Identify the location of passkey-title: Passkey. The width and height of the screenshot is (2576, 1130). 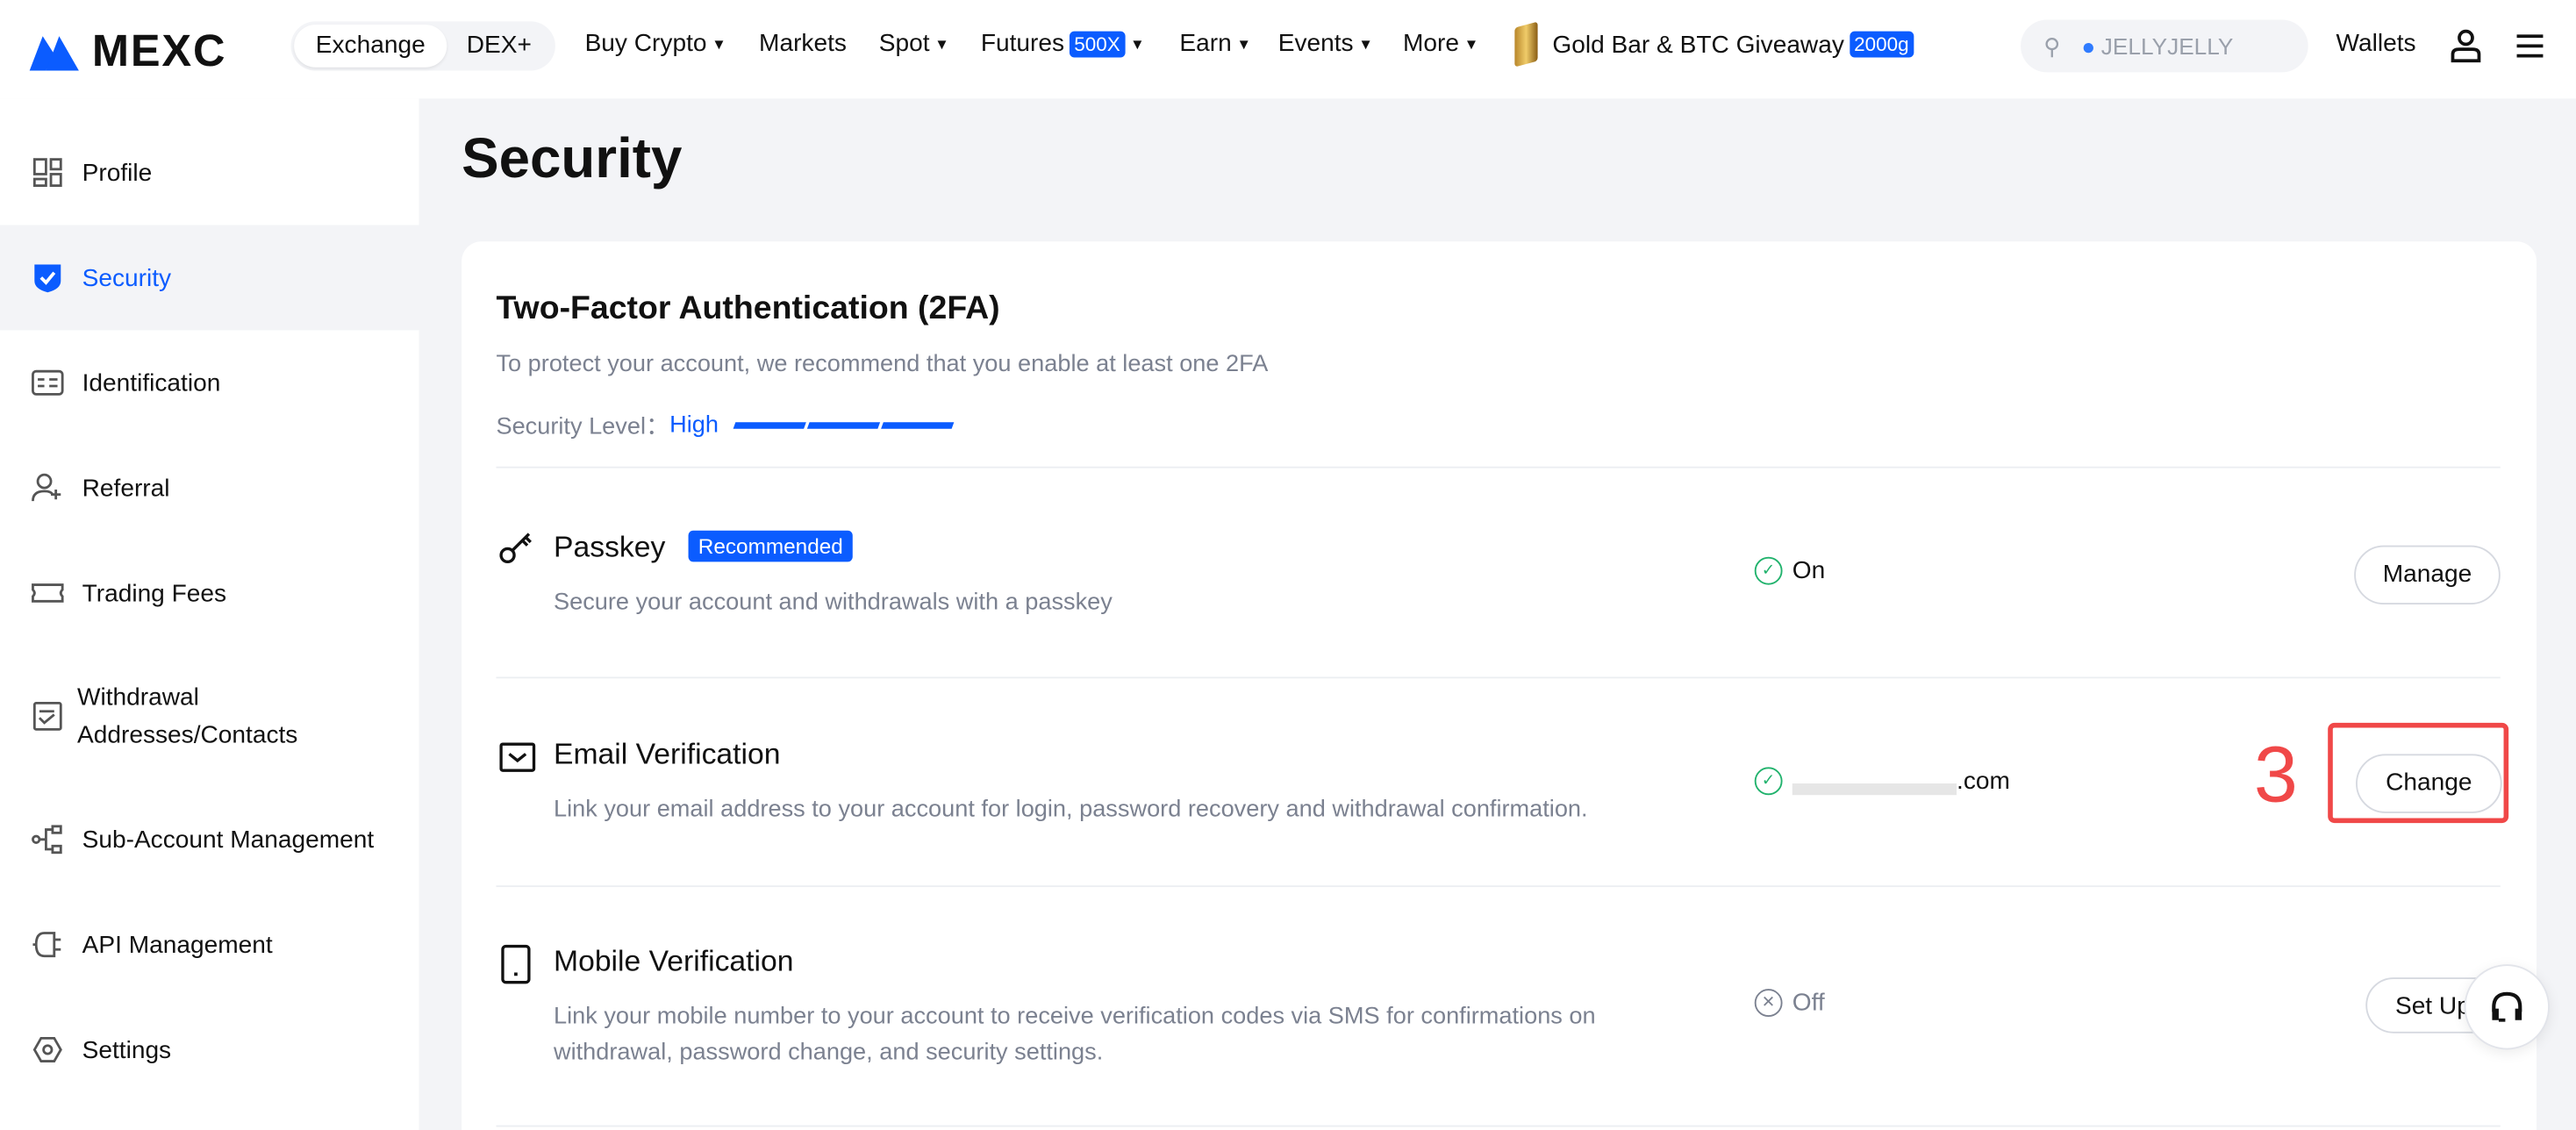
(609, 547).